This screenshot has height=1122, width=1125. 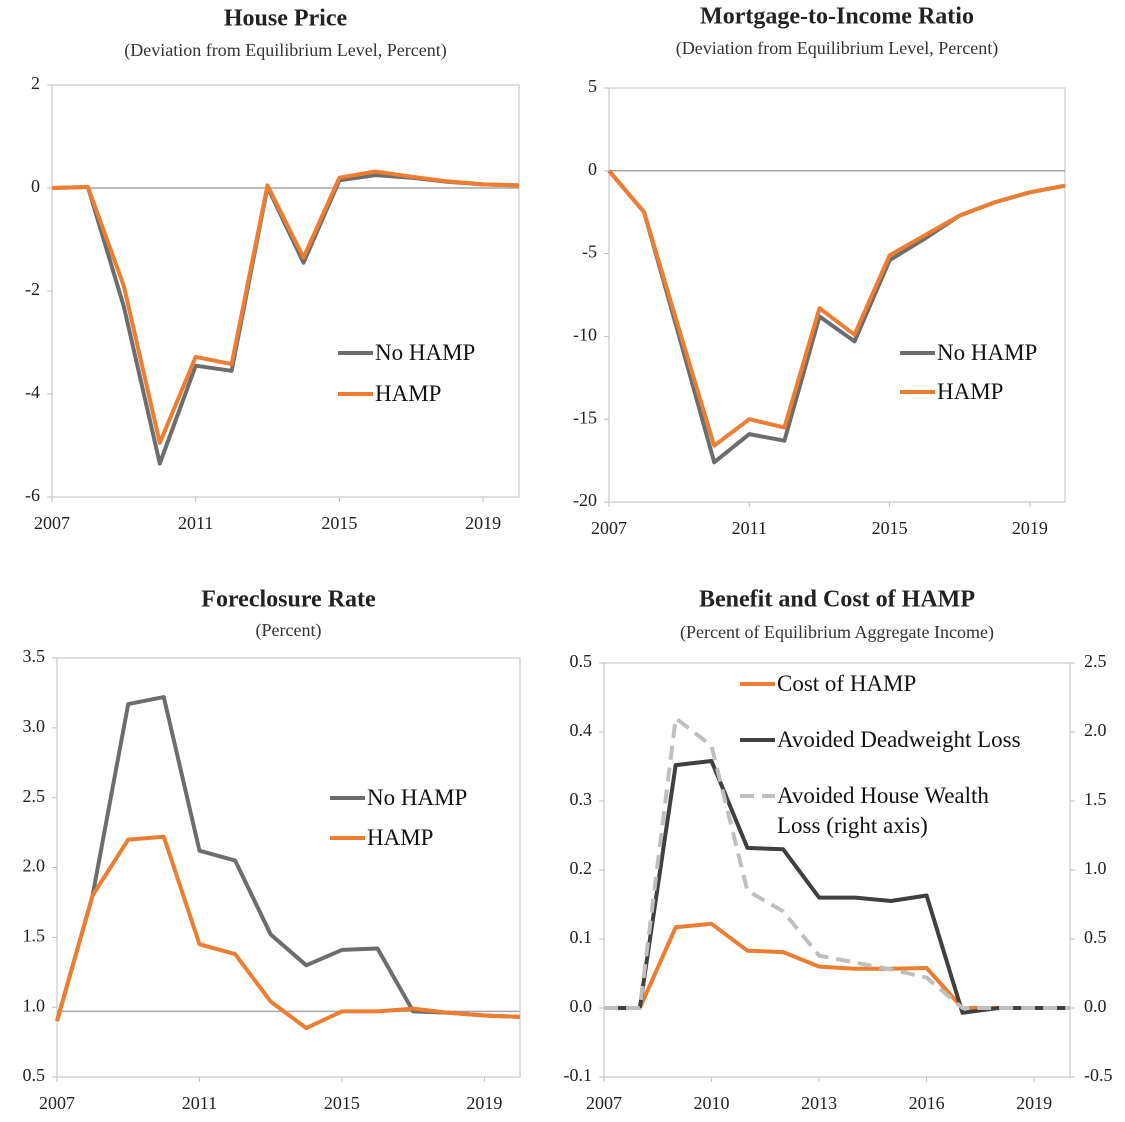 I want to click on chart-title: Foreclosure Rate, so click(x=288, y=600).